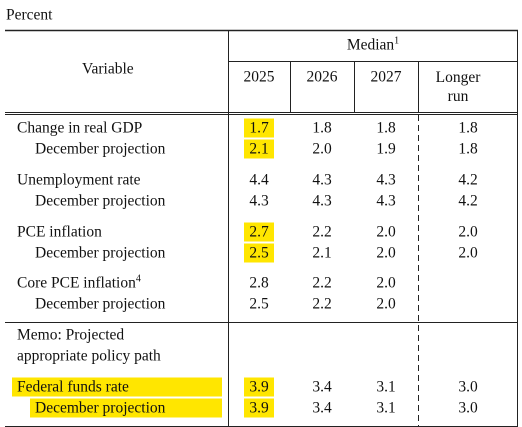 The height and width of the screenshot is (427, 522). Describe the element at coordinates (108, 69) in the screenshot. I see `variable-header: Variable` at that location.